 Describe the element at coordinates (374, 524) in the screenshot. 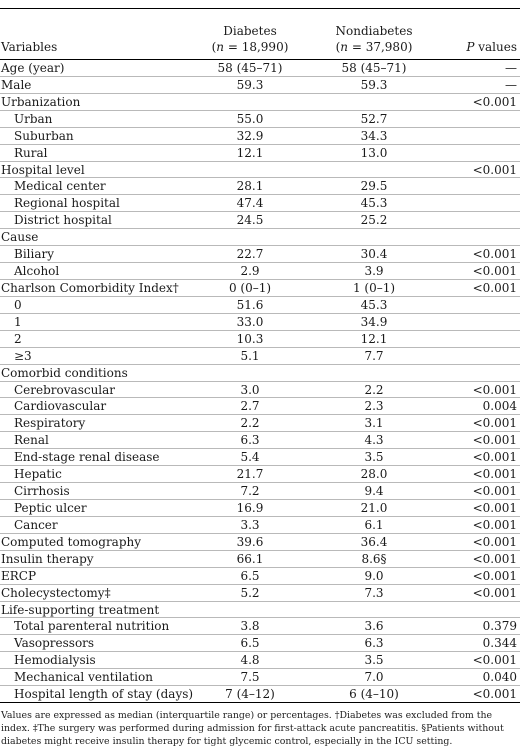

I see `nondiabetes-value: 6.1` at that location.